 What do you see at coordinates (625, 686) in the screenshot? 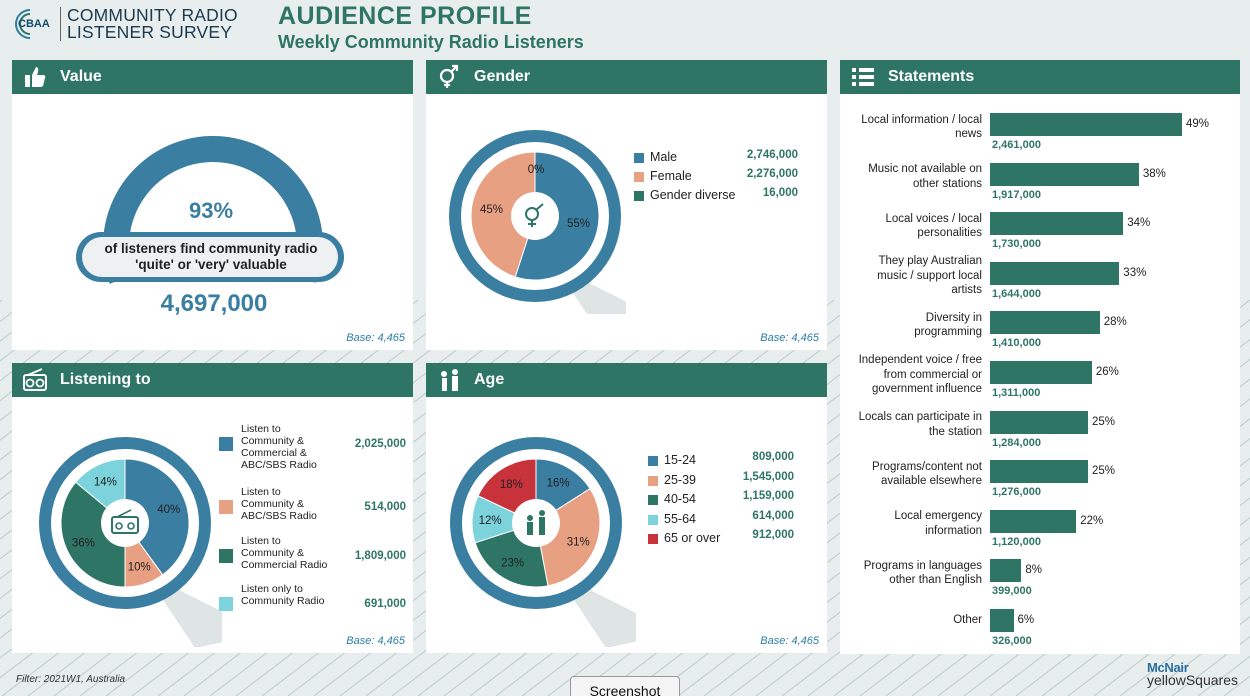
I see `screenshot-button: Screenshot` at bounding box center [625, 686].